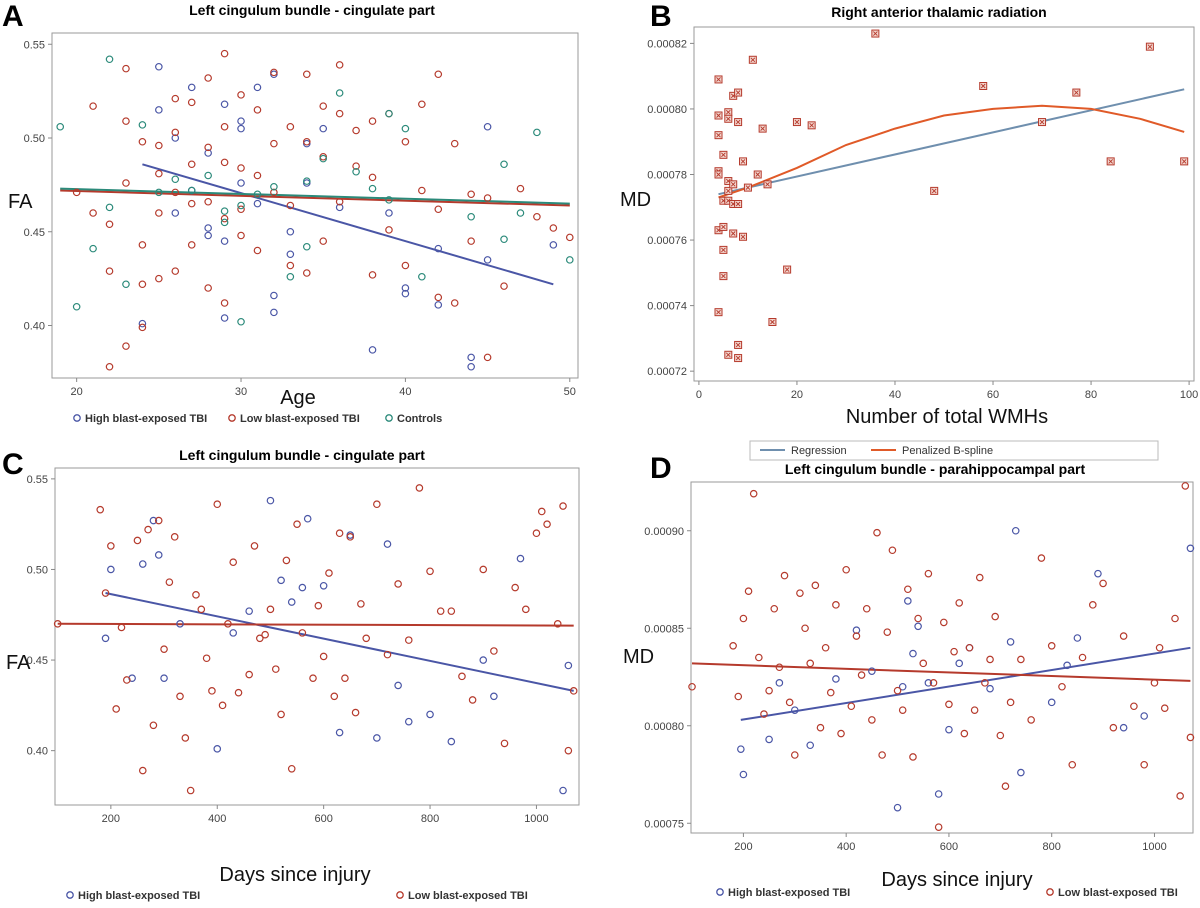  Describe the element at coordinates (743, 847) in the screenshot. I see `x-tick-label: 200` at that location.